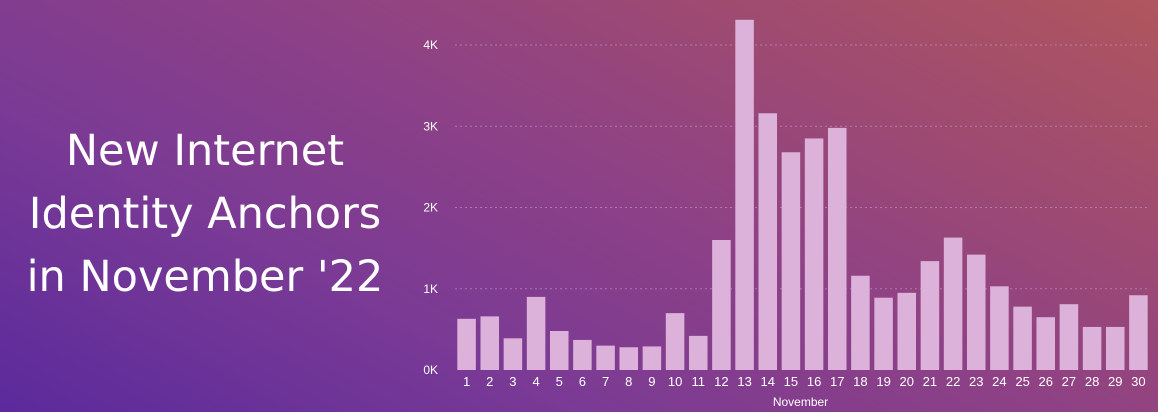 Image resolution: width=1158 pixels, height=412 pixels. I want to click on x-tick-label: 7, so click(605, 381).